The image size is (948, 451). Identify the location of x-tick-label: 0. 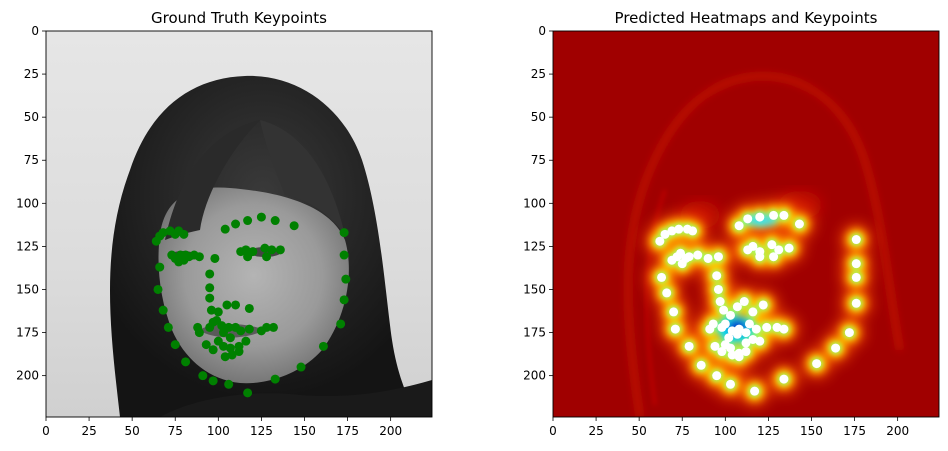
(46, 431).